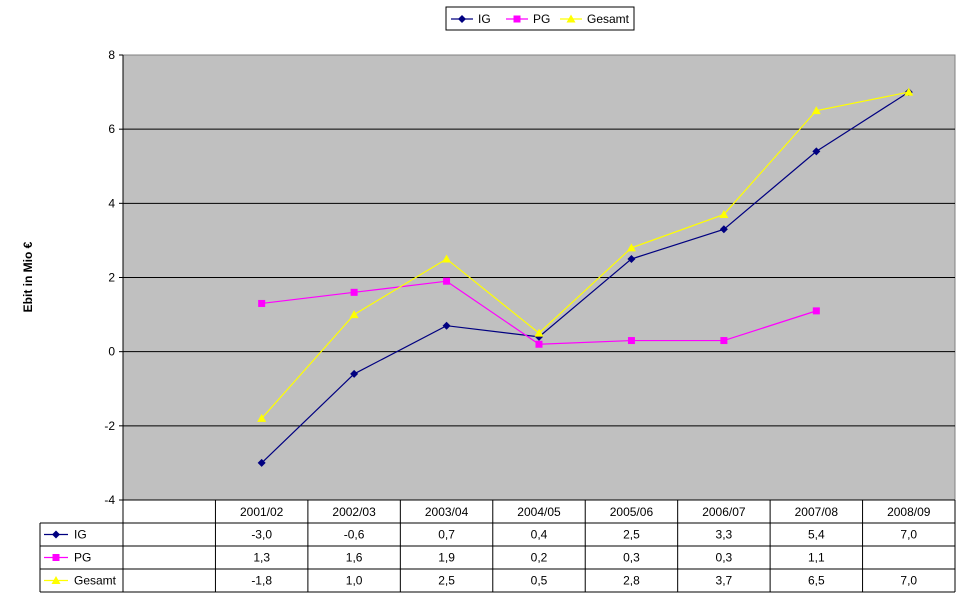 Image resolution: width=971 pixels, height=605 pixels. What do you see at coordinates (109, 500) in the screenshot?
I see `y-tick-label: -4` at bounding box center [109, 500].